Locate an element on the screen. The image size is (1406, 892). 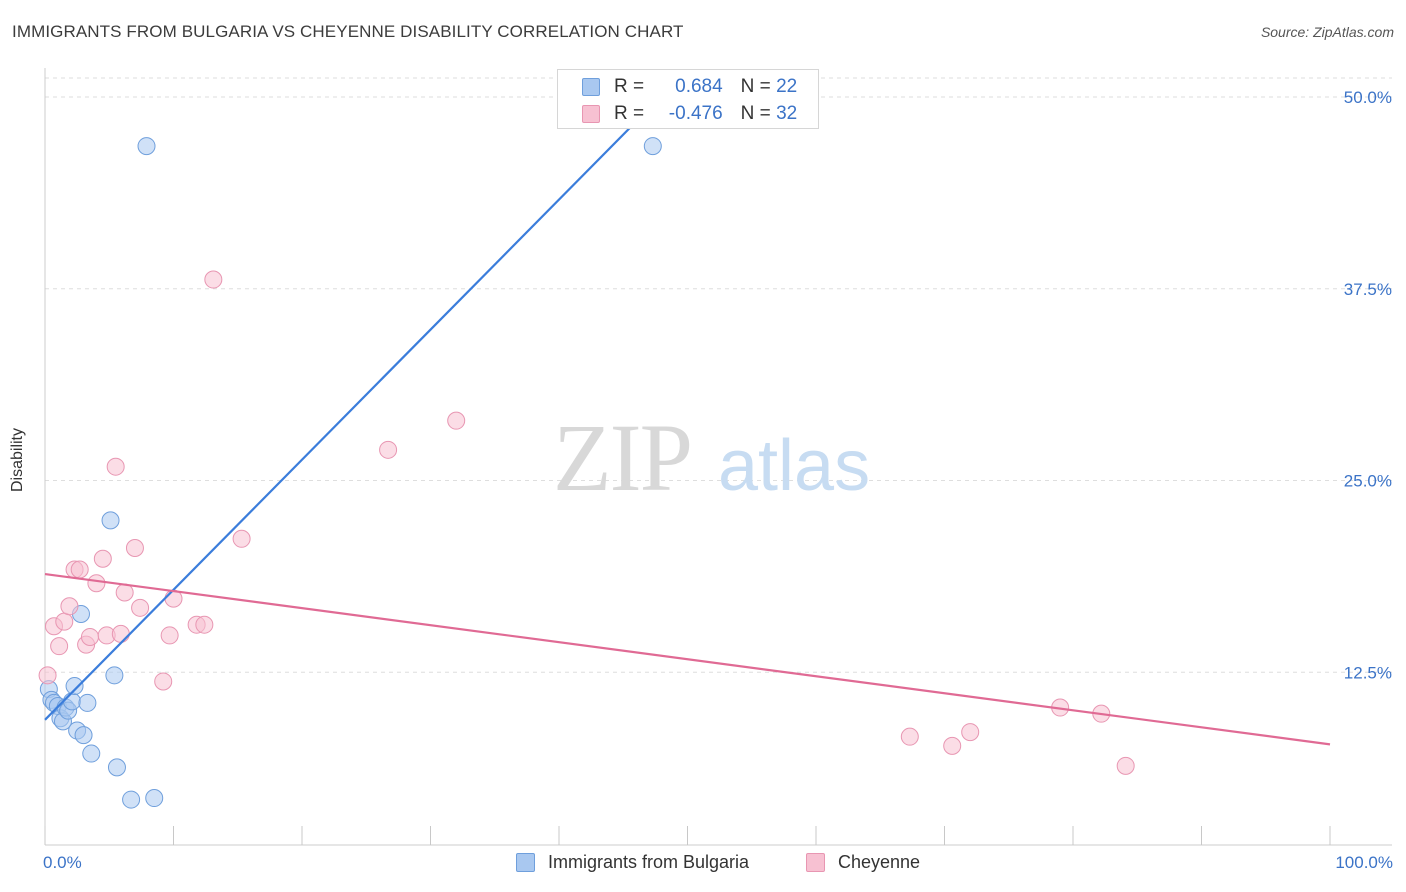
watermark: ZIP atlas is located at coordinates (711, 457).